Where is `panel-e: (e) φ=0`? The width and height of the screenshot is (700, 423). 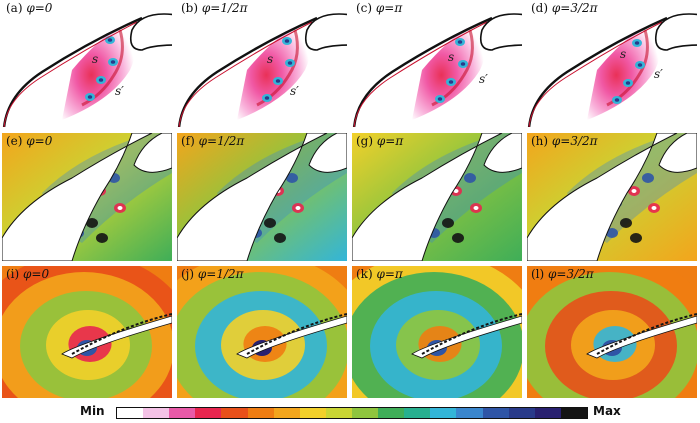 panel-e: (e) φ=0 is located at coordinates (87, 197).